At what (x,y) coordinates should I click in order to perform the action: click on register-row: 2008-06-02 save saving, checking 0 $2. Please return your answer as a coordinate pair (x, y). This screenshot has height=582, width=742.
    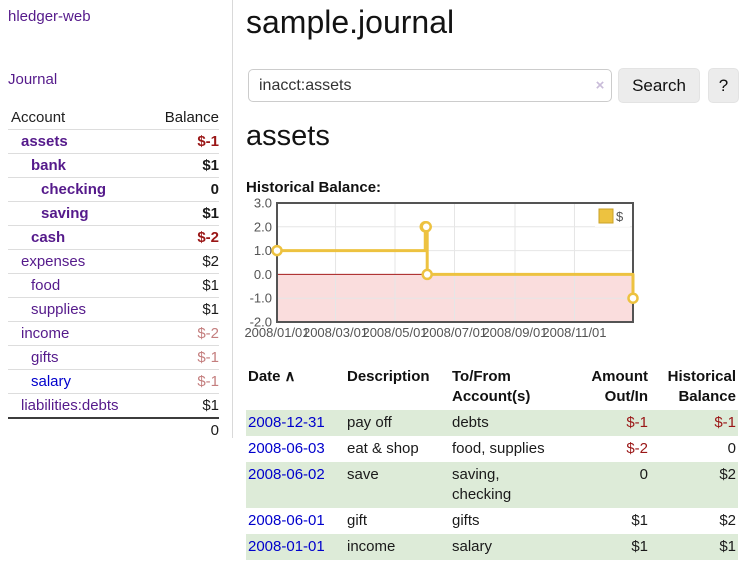
    Looking at the image, I should click on (492, 485).